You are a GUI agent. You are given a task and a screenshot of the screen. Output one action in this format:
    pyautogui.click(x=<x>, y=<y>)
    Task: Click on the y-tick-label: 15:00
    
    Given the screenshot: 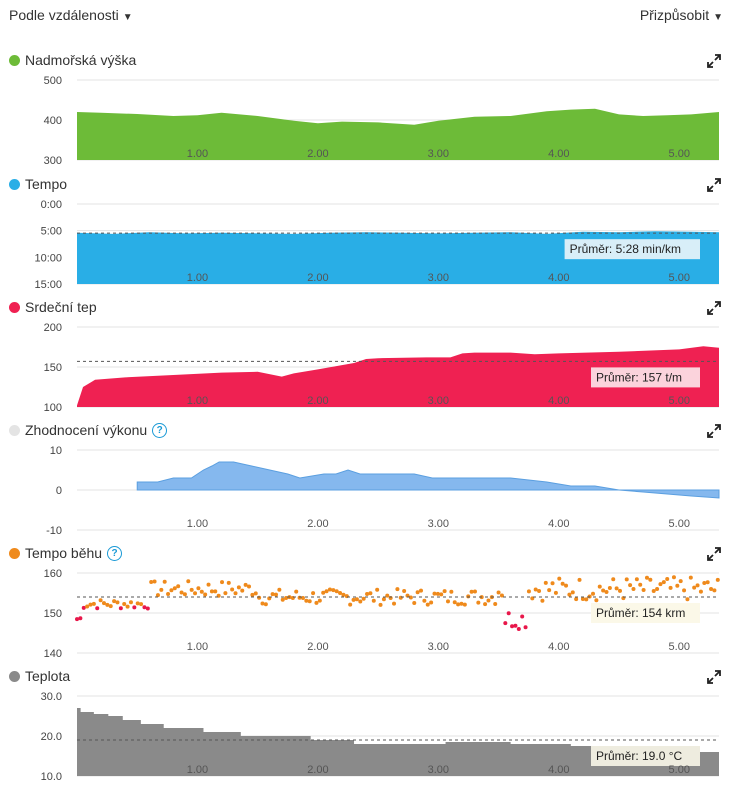 What is the action you would take?
    pyautogui.click(x=48, y=285)
    